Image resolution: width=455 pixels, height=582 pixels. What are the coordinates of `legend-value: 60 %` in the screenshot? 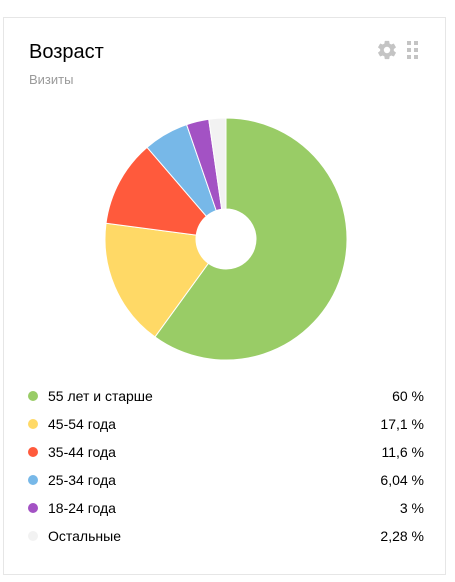 It's located at (408, 396).